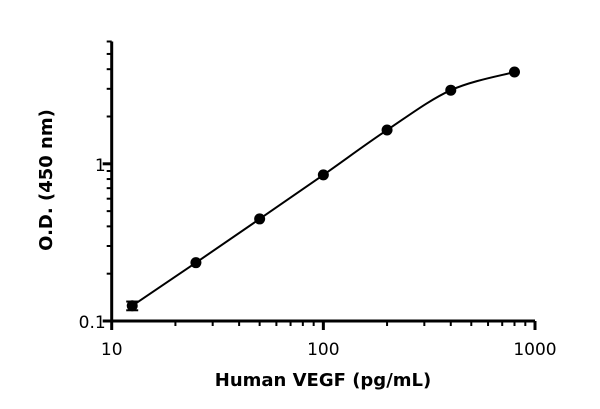 The width and height of the screenshot is (600, 409). What do you see at coordinates (323, 380) in the screenshot?
I see `x-axis-title: Human VEGF (pg/mL)` at bounding box center [323, 380].